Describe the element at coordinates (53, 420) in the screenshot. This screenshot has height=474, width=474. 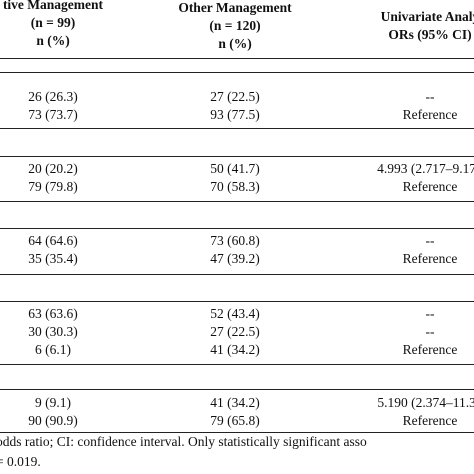
I see `cell-a: 90 (90.9)` at that location.